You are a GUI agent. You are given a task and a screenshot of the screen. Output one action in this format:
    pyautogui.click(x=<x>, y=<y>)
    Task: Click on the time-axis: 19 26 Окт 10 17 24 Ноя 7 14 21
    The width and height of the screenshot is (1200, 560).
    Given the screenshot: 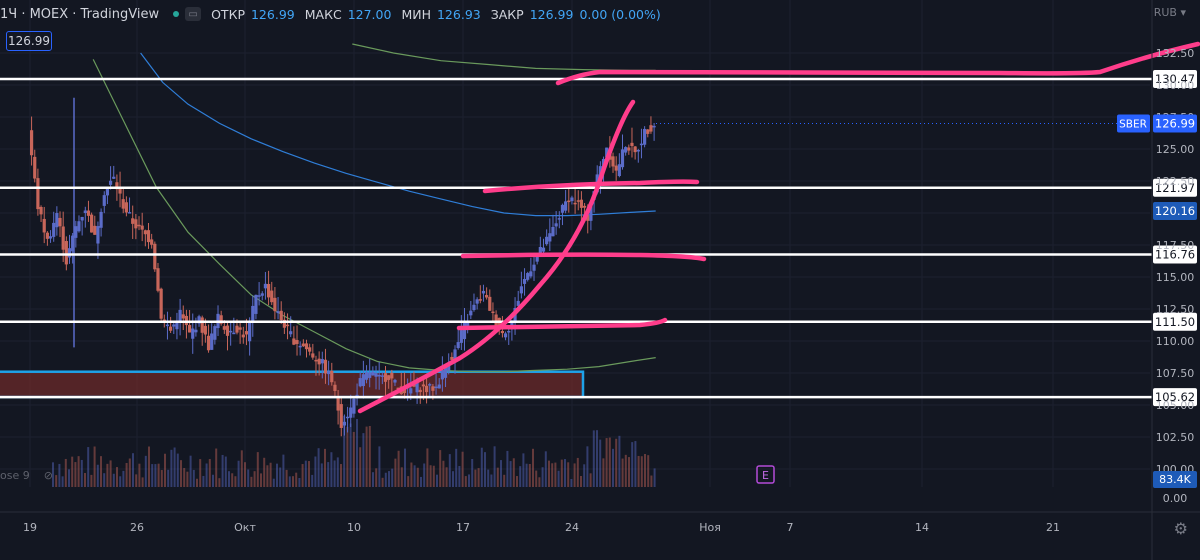 What is the action you would take?
    pyautogui.click(x=600, y=522)
    